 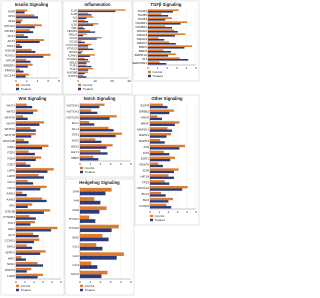 What do you see at coordinates (12, 205) in the screenshot?
I see `y-tick-label: APC` at bounding box center [12, 205].